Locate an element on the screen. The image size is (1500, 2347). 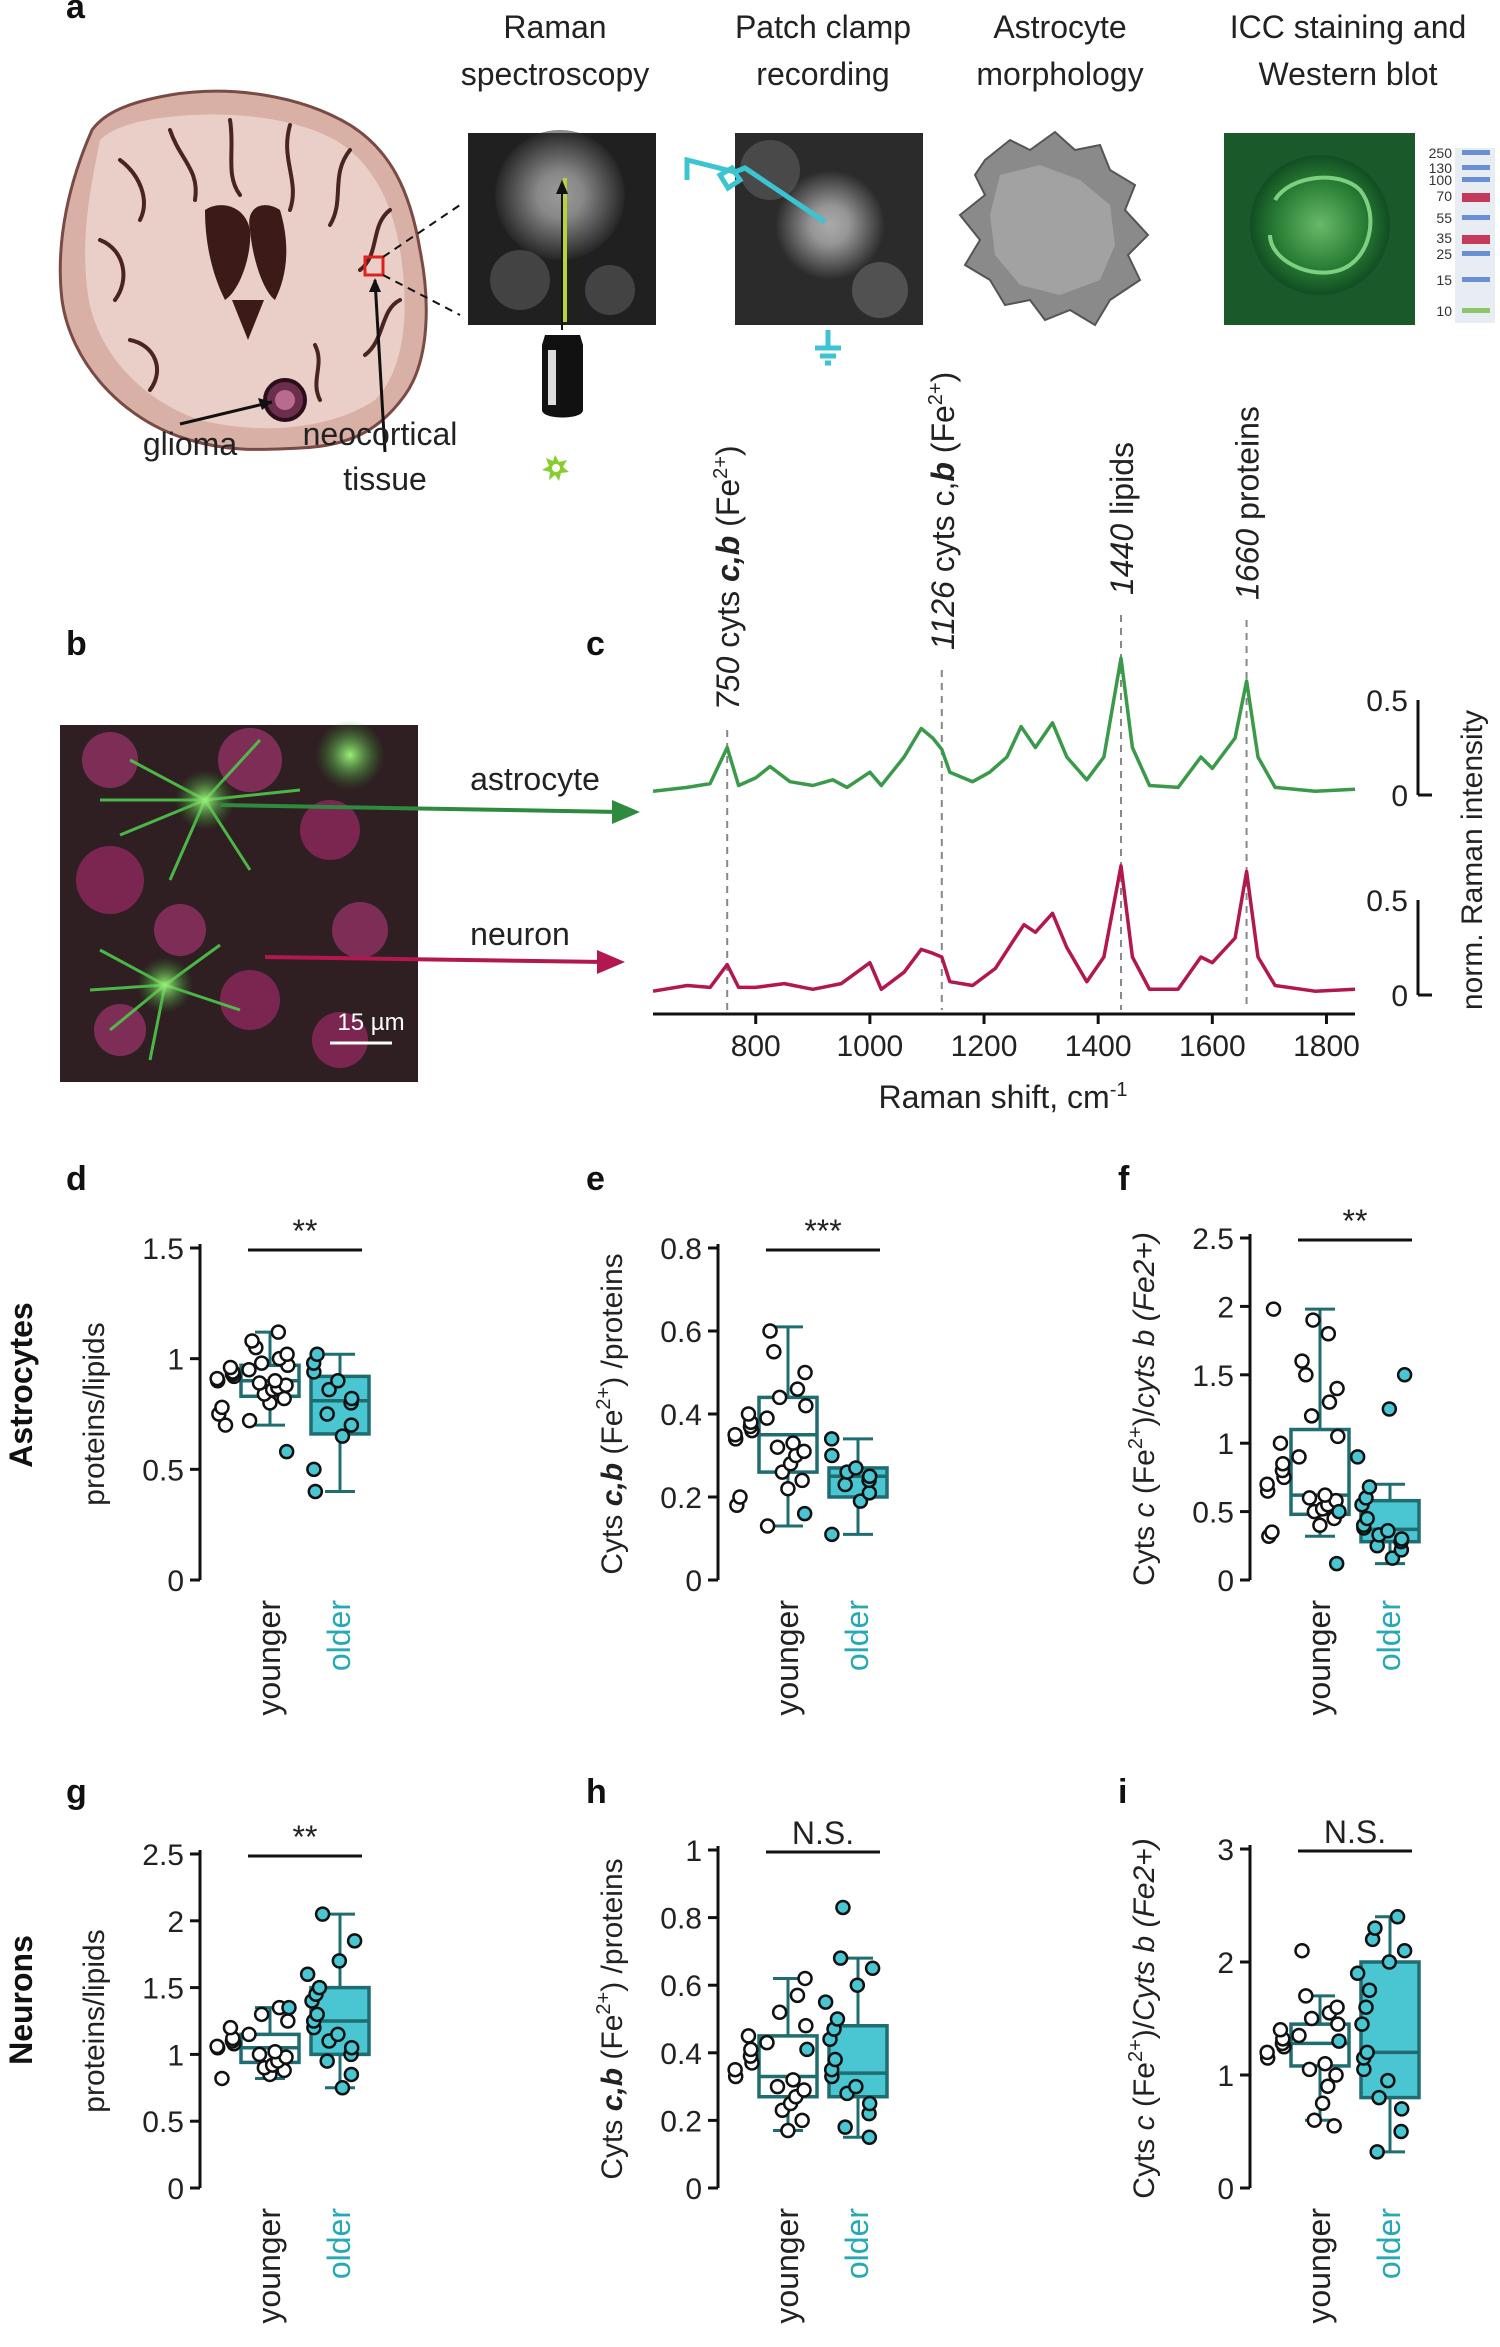
significance-label: N.S. is located at coordinates (1355, 1832).